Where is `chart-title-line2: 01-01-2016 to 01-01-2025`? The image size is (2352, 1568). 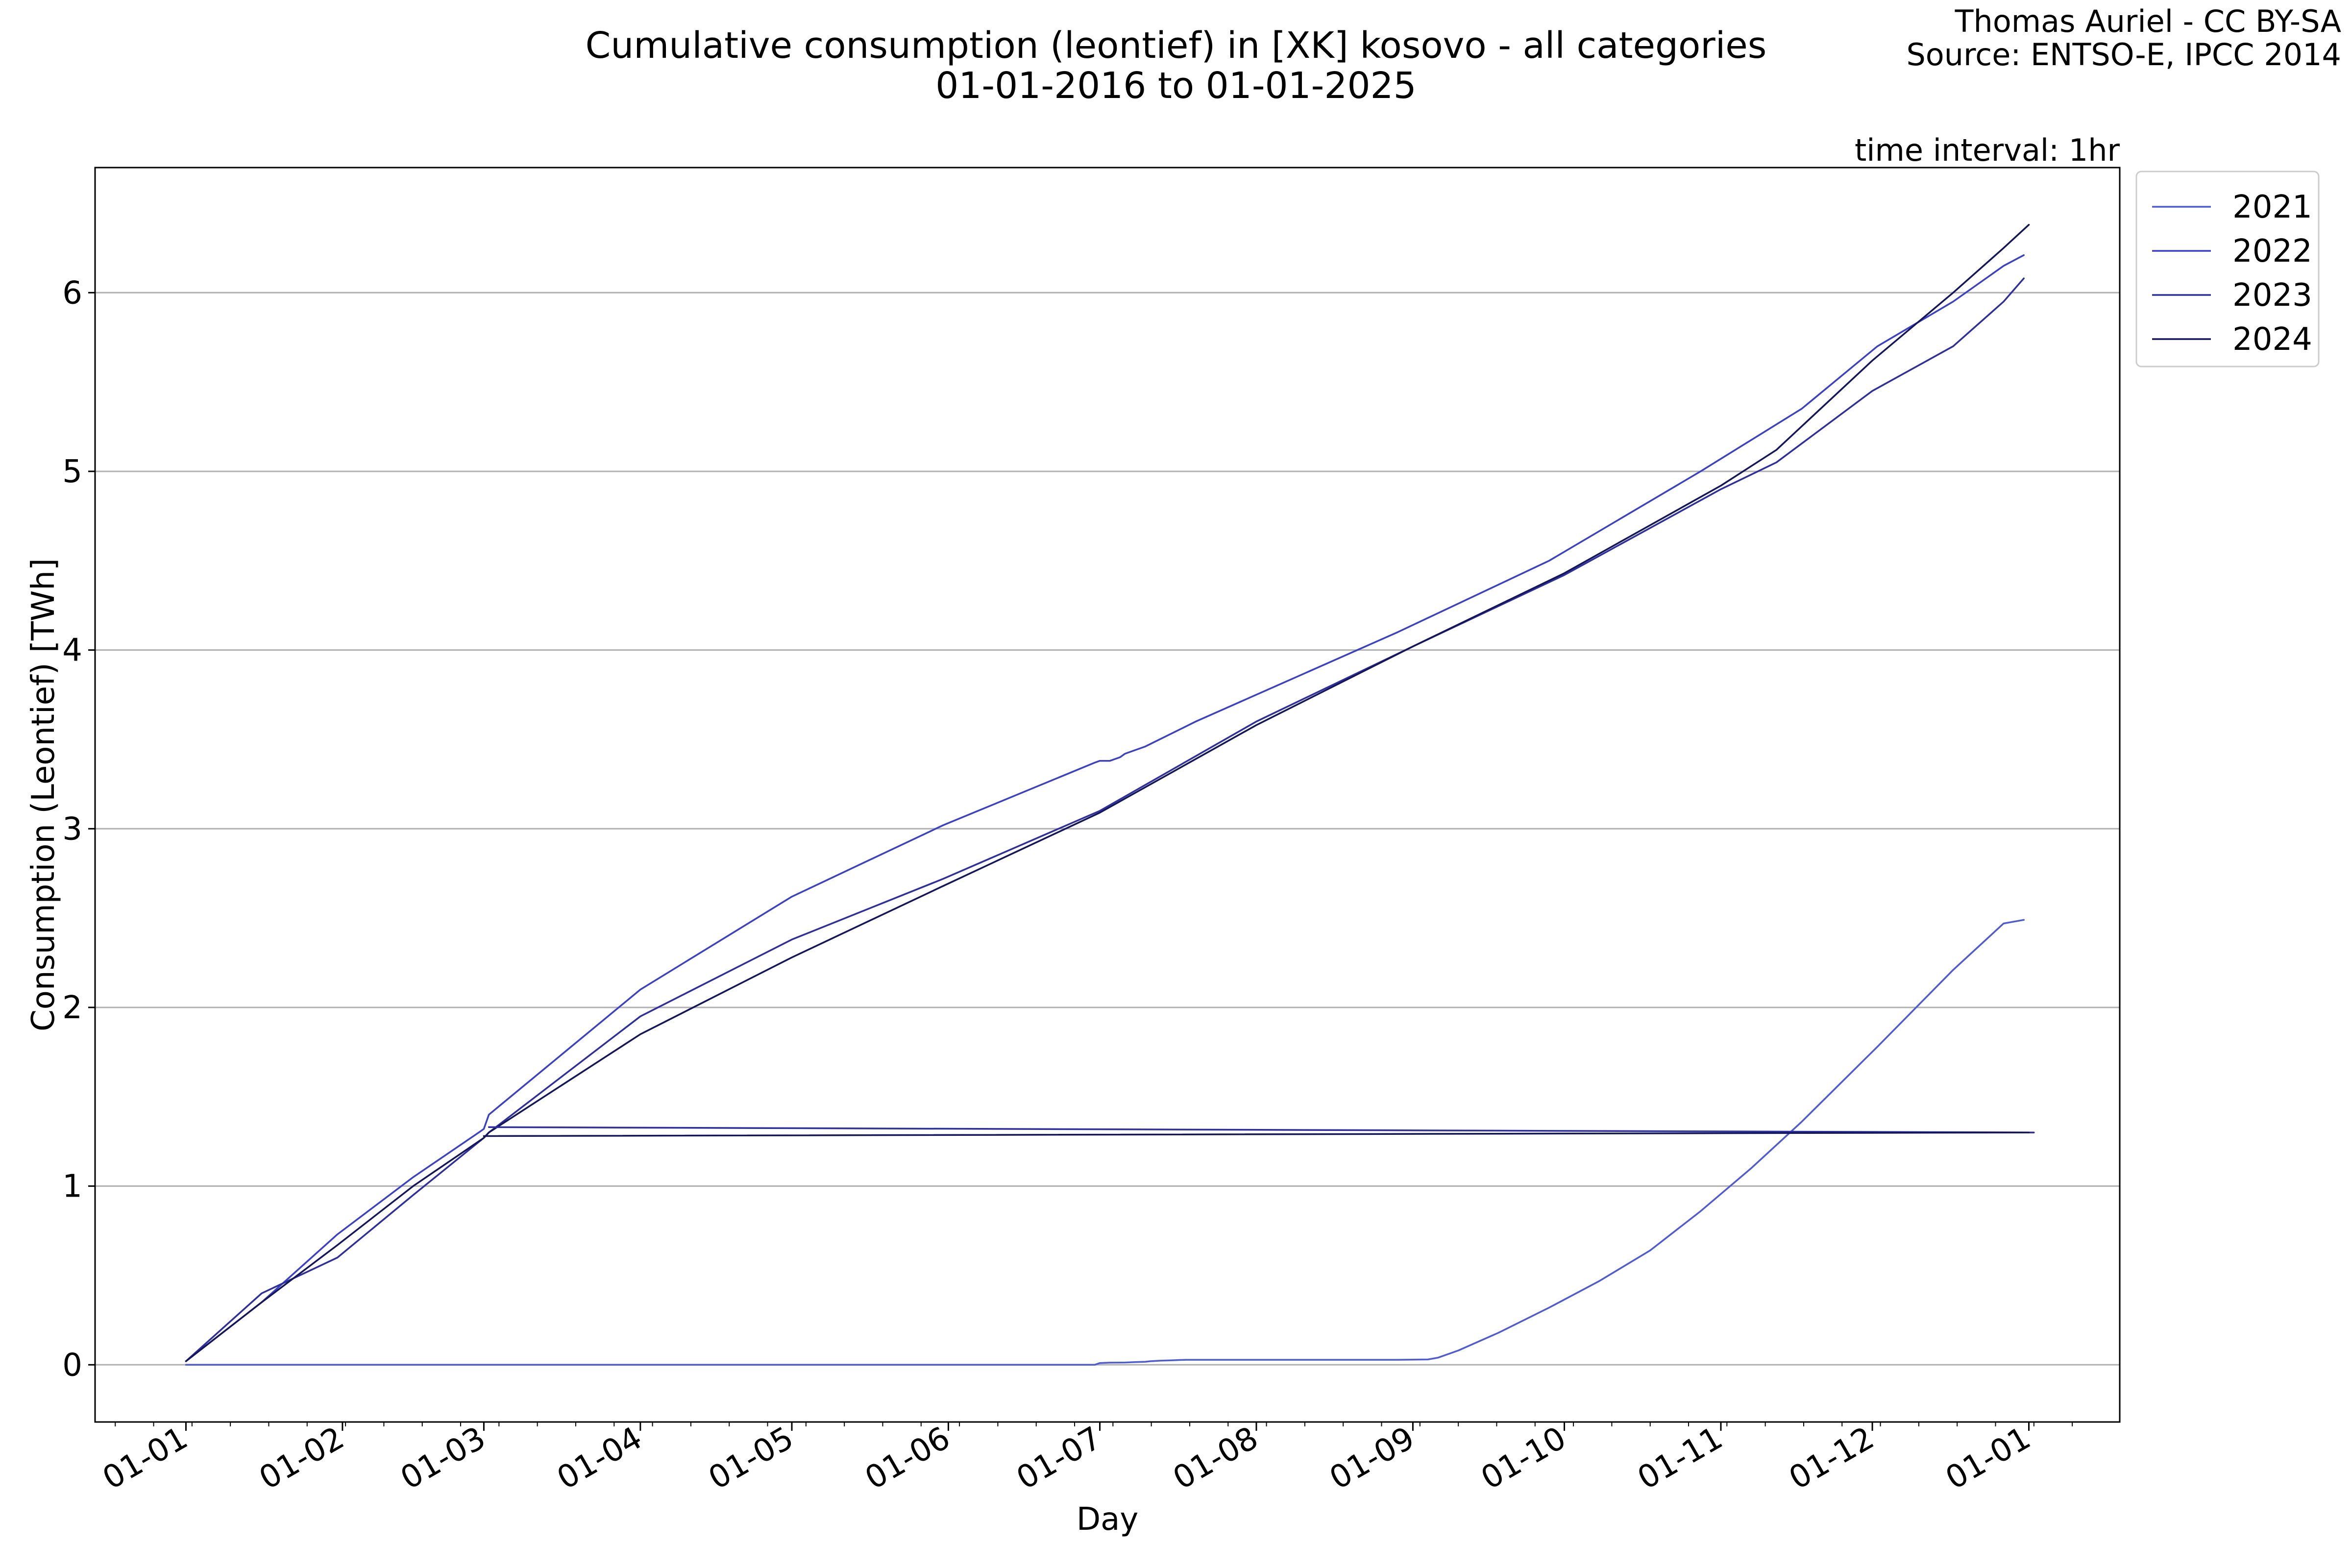 chart-title-line2: 01-01-2016 to 01-01-2025 is located at coordinates (1175, 86).